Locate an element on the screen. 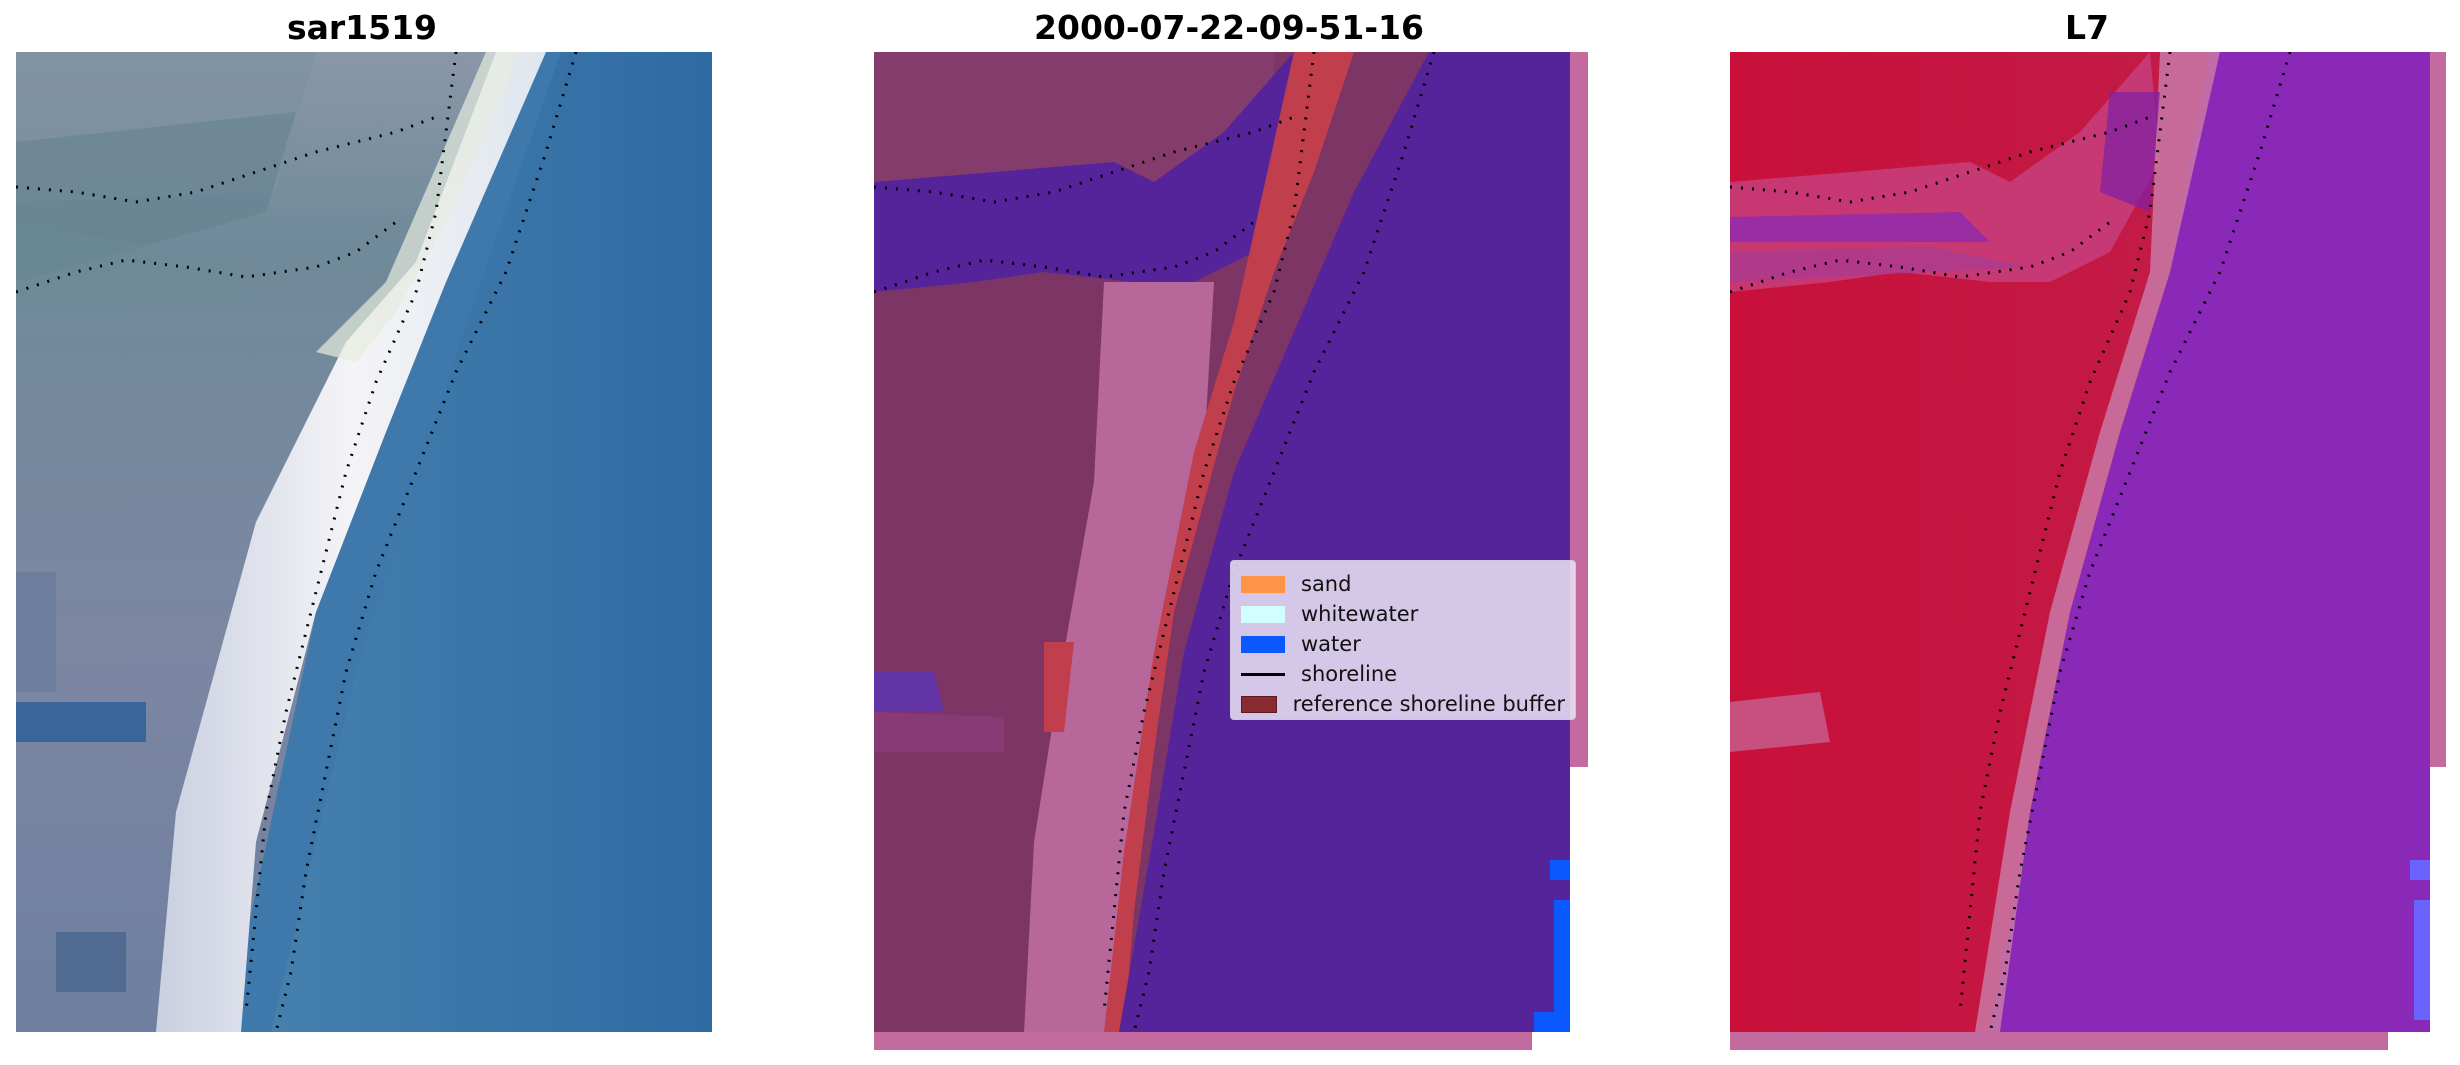 The width and height of the screenshot is (2460, 1065). legend-item-water: water is located at coordinates (1403, 644).